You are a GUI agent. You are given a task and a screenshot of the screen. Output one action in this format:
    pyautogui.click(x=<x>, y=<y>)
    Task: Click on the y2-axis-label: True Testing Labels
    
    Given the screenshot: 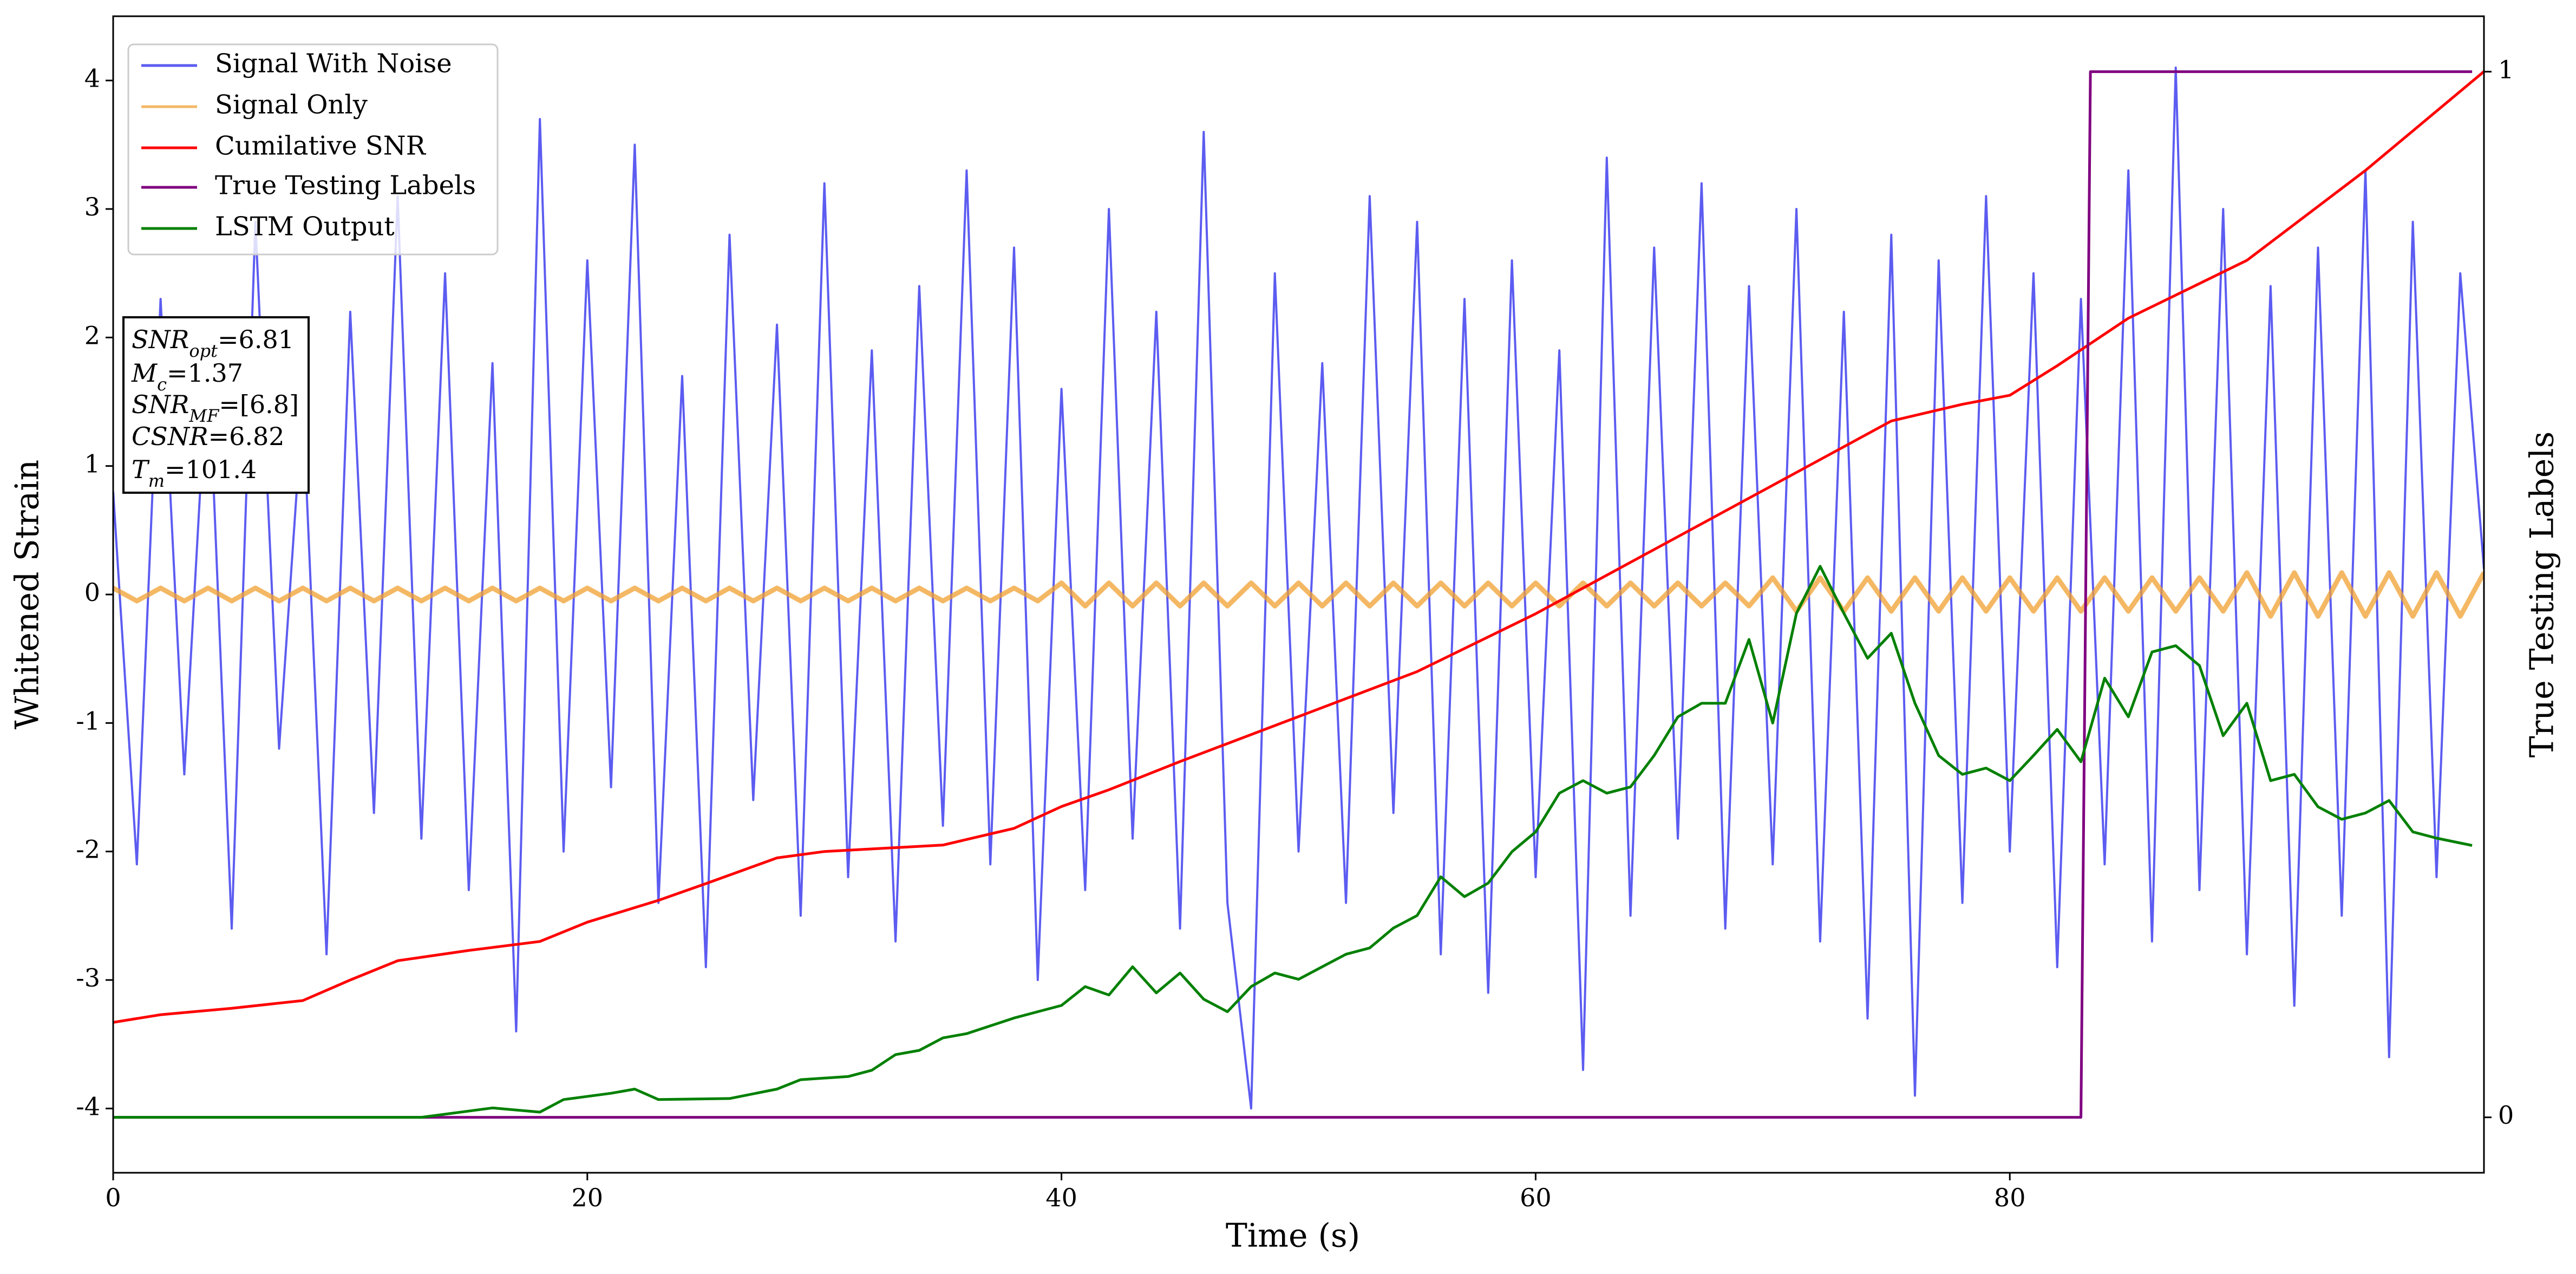 What is the action you would take?
    pyautogui.click(x=2542, y=595)
    